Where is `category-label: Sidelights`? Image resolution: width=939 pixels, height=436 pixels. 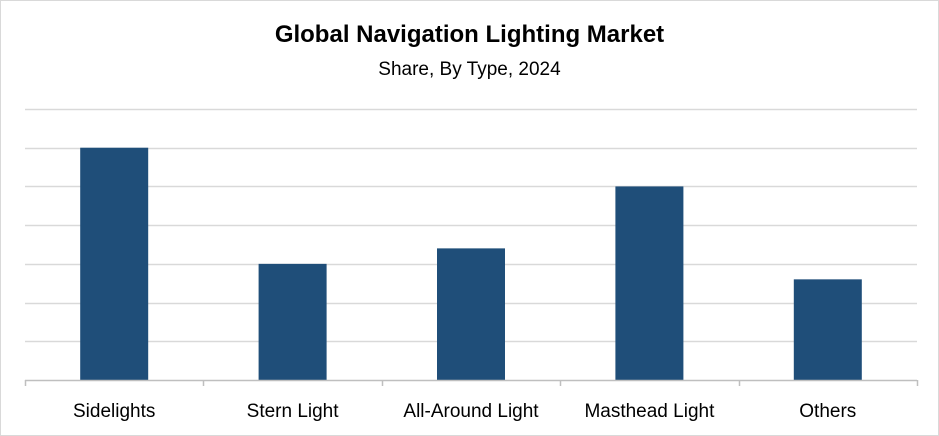
category-label: Sidelights is located at coordinates (114, 411).